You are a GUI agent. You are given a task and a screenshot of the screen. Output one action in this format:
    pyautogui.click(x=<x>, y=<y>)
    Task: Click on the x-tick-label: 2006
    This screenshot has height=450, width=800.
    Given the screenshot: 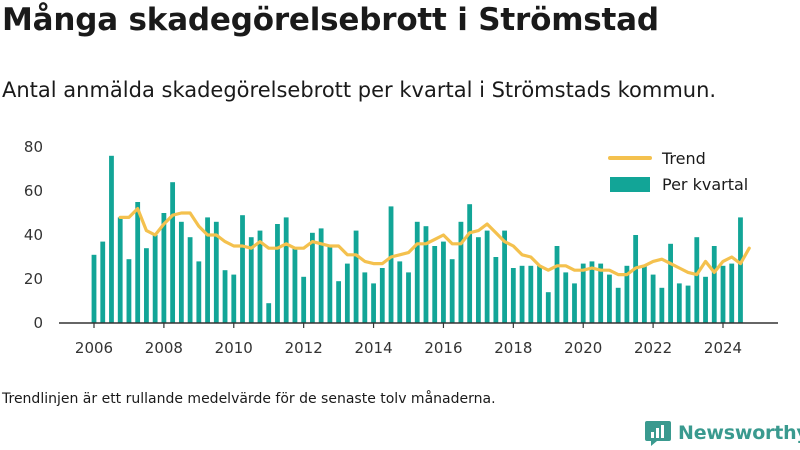 What is the action you would take?
    pyautogui.click(x=94, y=348)
    